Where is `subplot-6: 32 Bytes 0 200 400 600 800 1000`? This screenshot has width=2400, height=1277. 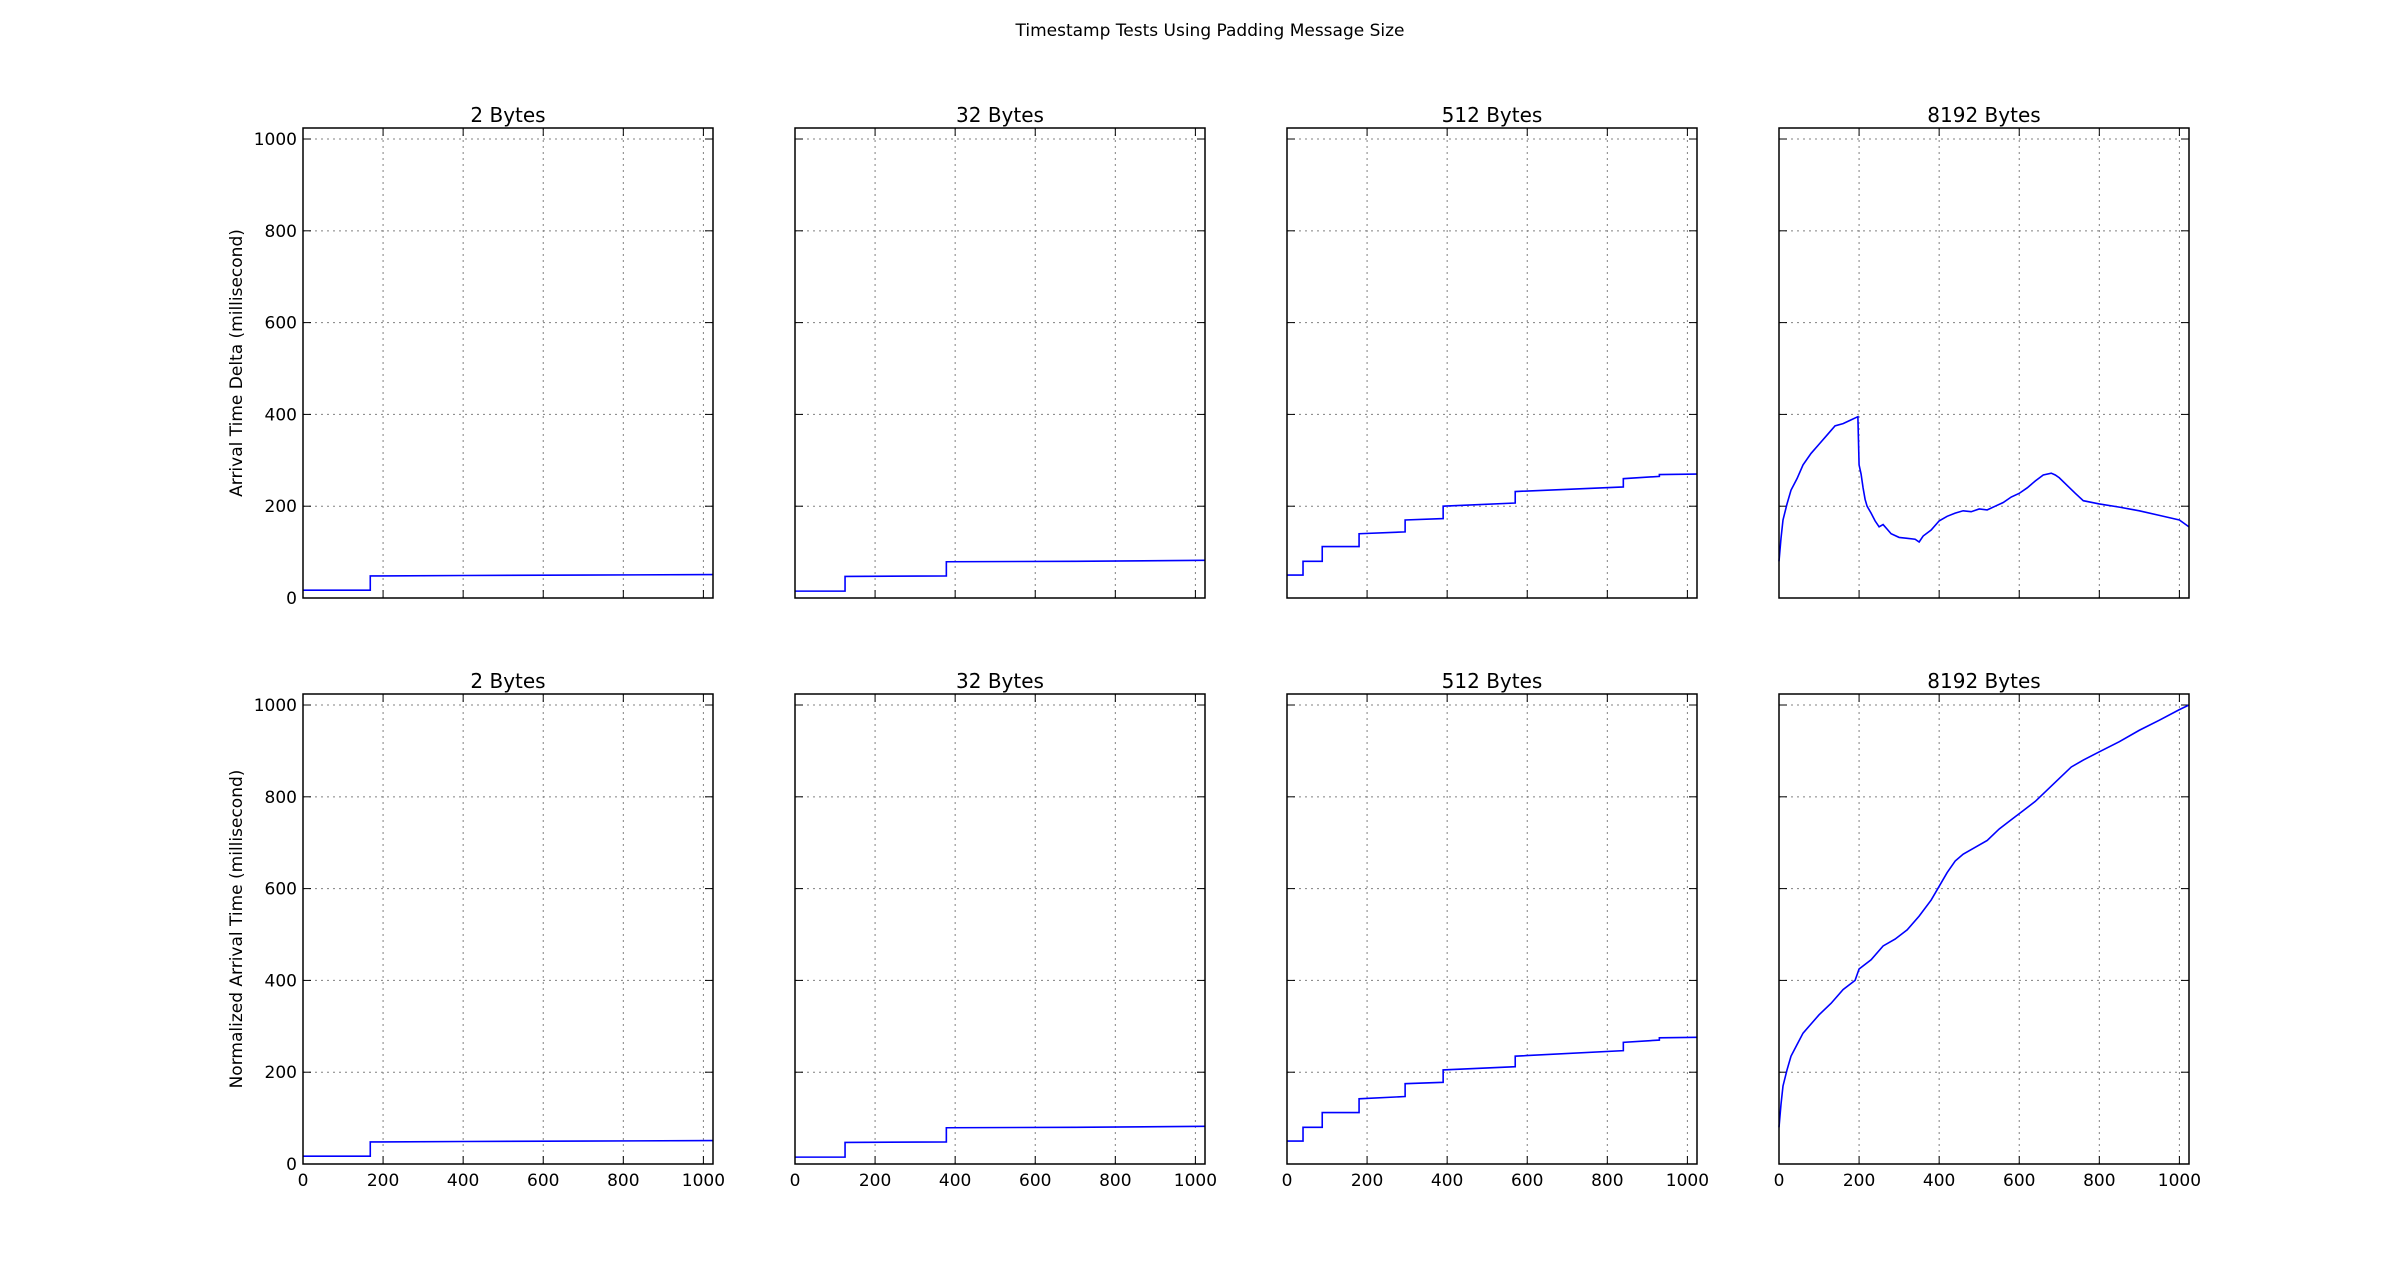 subplot-6: 32 Bytes 0 200 400 600 800 1000 is located at coordinates (1003, 930).